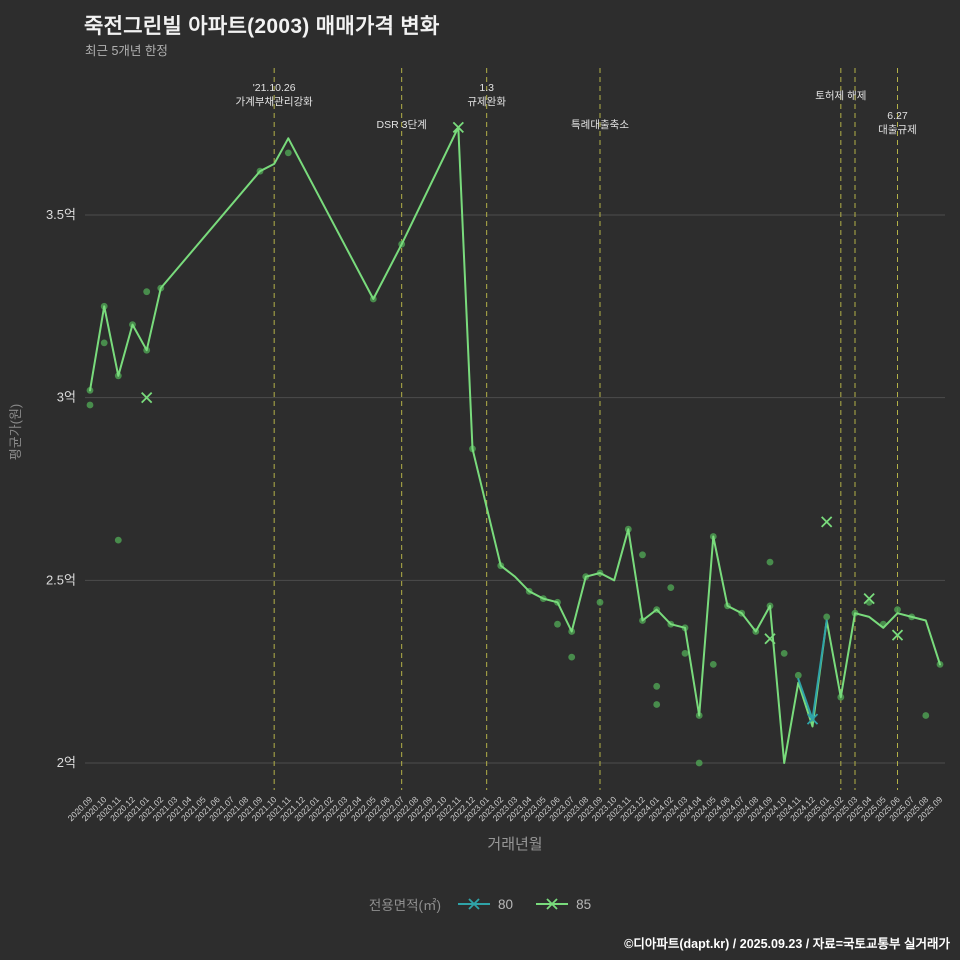  What do you see at coordinates (126, 51) in the screenshot?
I see `chart-subtitle: 최근 5개년 한정` at bounding box center [126, 51].